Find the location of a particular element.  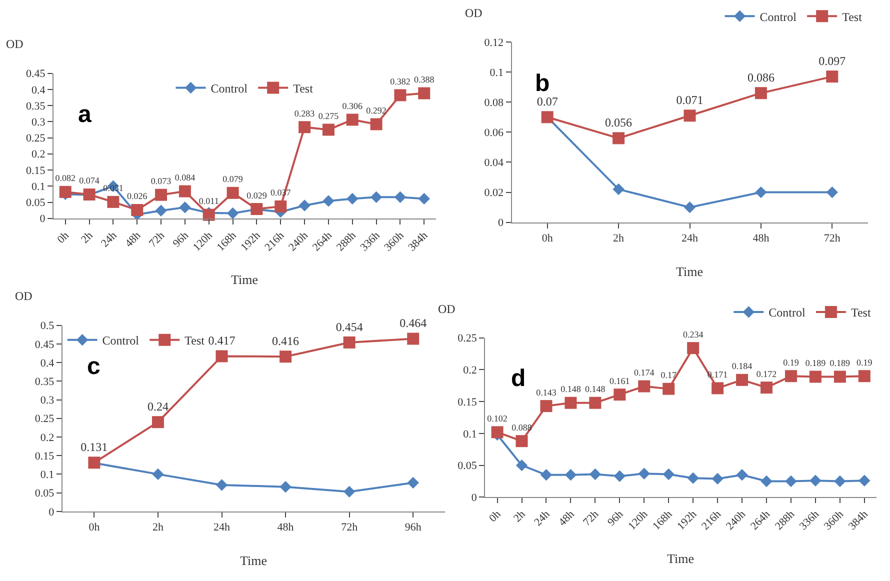

data-label: 0.026 is located at coordinates (137, 196).